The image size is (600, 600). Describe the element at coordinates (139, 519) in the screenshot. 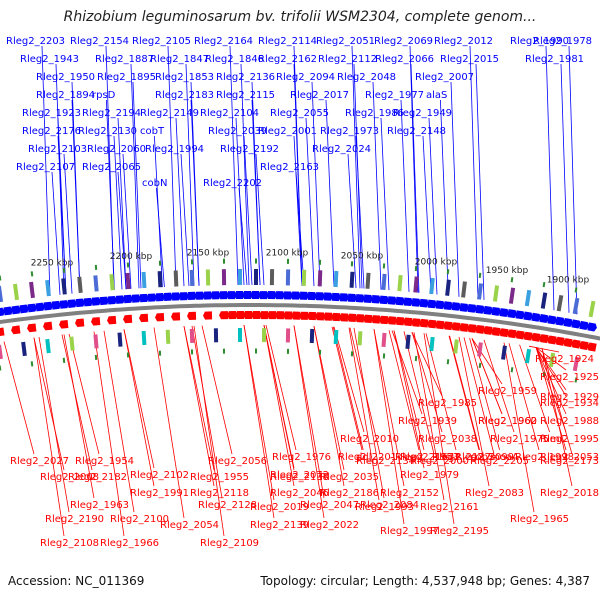

I see `reverse-gene-label: Rleg2_2100` at that location.